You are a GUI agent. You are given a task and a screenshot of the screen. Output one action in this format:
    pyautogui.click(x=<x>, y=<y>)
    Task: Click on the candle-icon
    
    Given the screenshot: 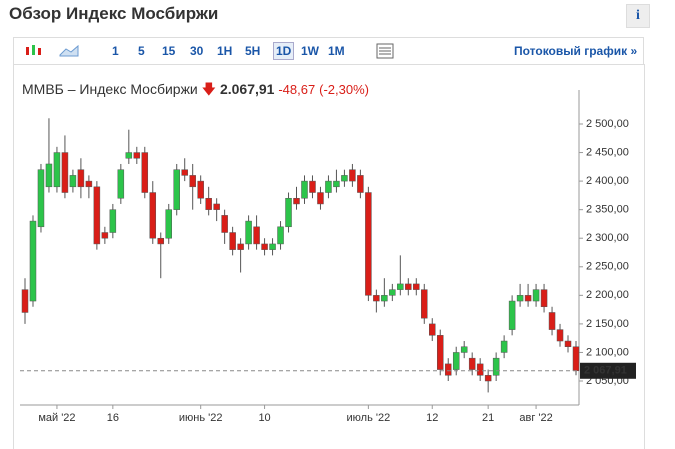 What is the action you would take?
    pyautogui.click(x=34, y=51)
    